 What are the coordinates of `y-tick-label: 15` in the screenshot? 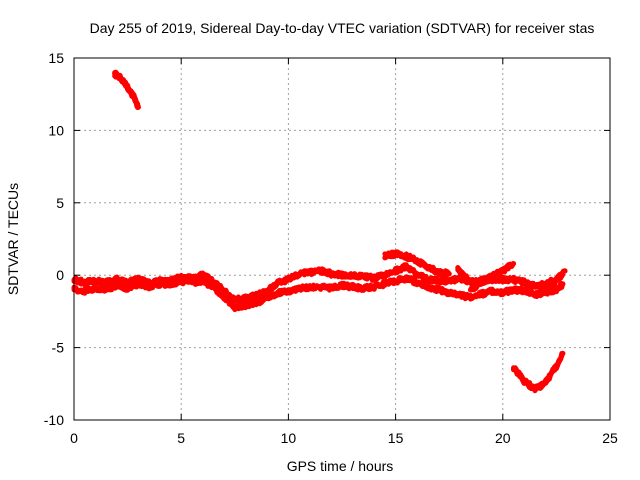 It's located at (56, 58).